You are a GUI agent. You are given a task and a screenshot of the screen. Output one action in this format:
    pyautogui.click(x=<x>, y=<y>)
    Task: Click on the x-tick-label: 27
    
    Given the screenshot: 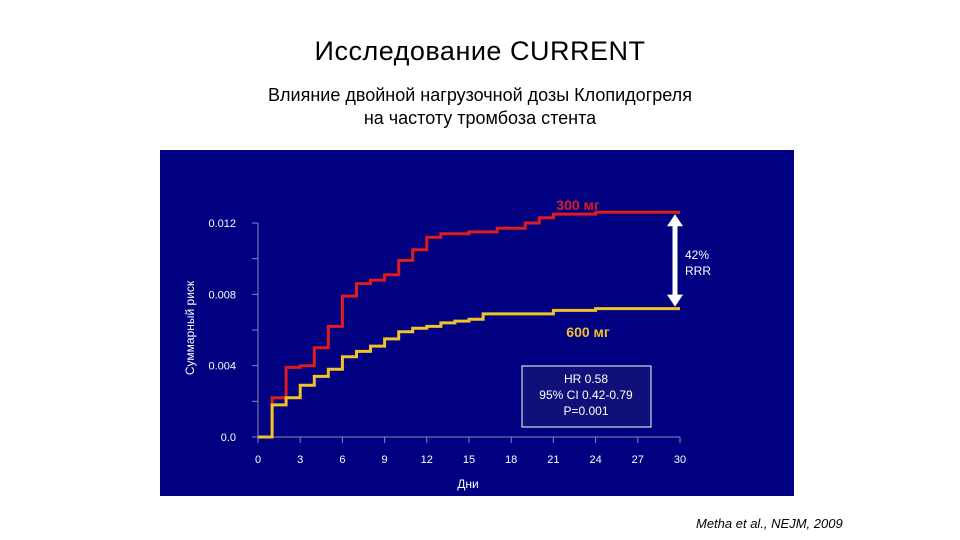 What is the action you would take?
    pyautogui.click(x=638, y=460)
    